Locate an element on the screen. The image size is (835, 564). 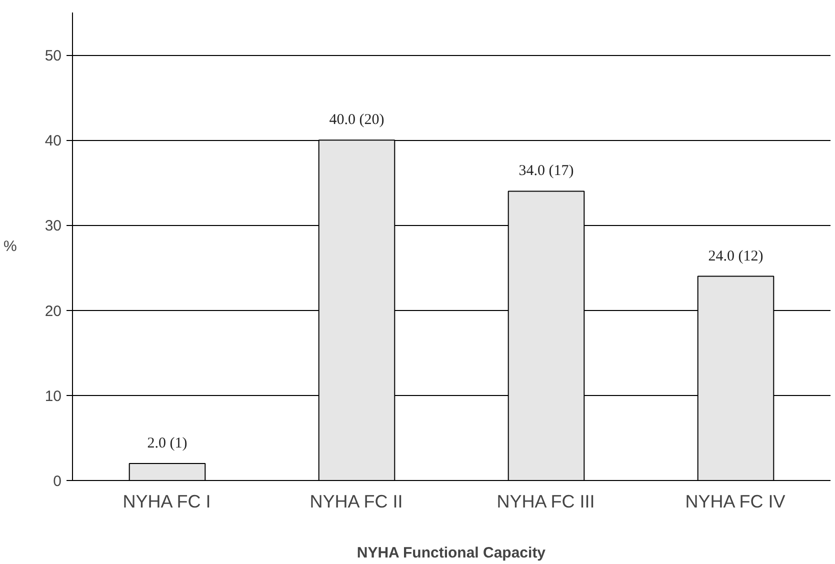
data-label: 24.0 (12) is located at coordinates (736, 256).